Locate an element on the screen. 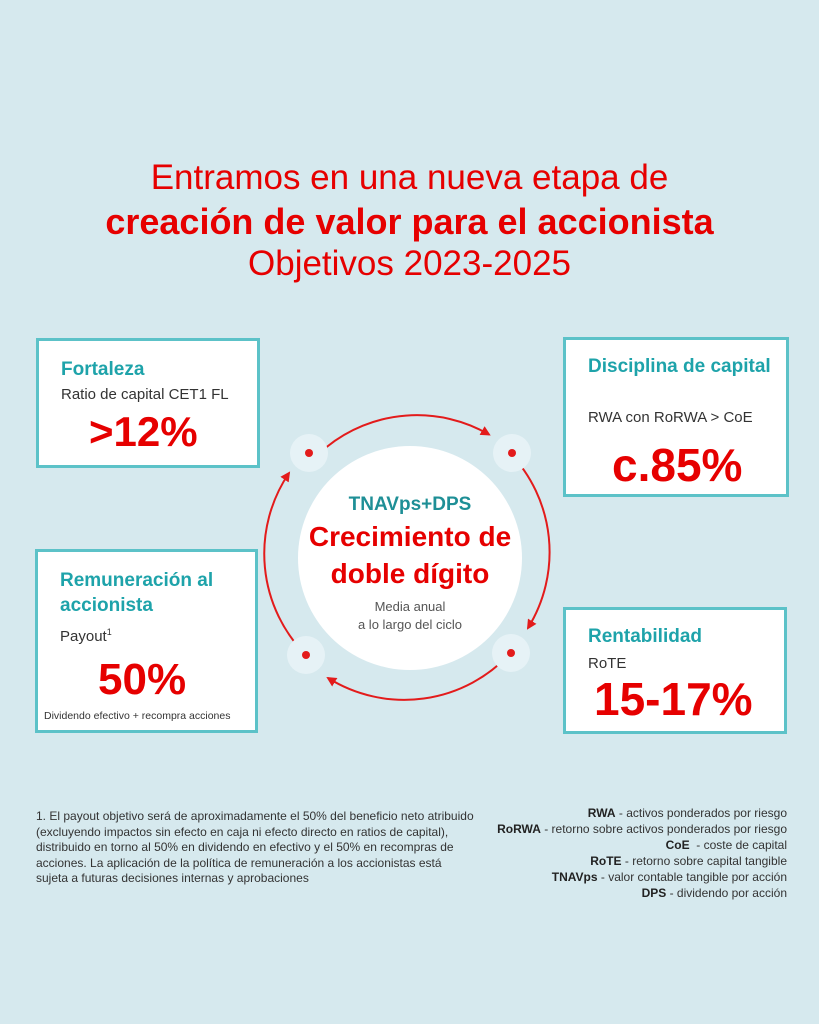 This screenshot has width=819, height=1024. node-top-left is located at coordinates (309, 453).